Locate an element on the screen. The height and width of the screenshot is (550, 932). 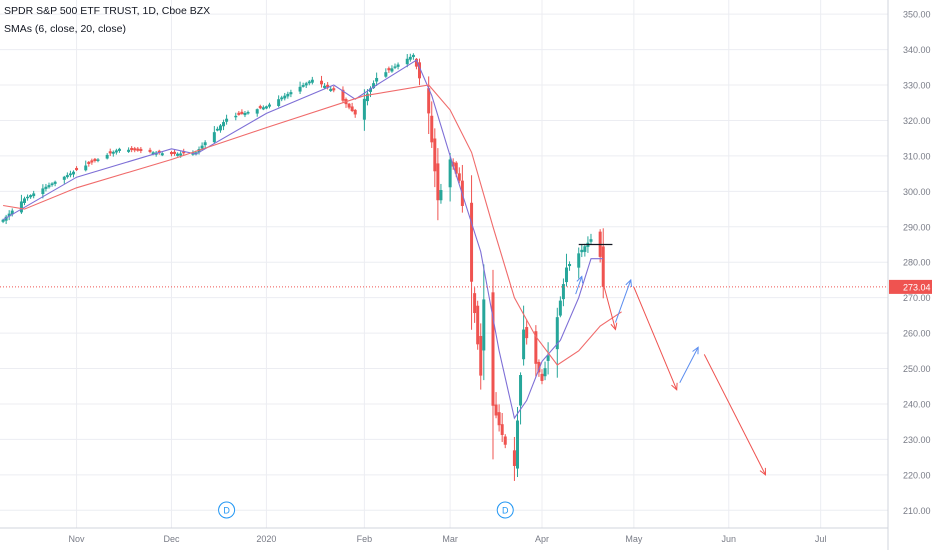
y-tick-label: 230.00 is located at coordinates (917, 440).